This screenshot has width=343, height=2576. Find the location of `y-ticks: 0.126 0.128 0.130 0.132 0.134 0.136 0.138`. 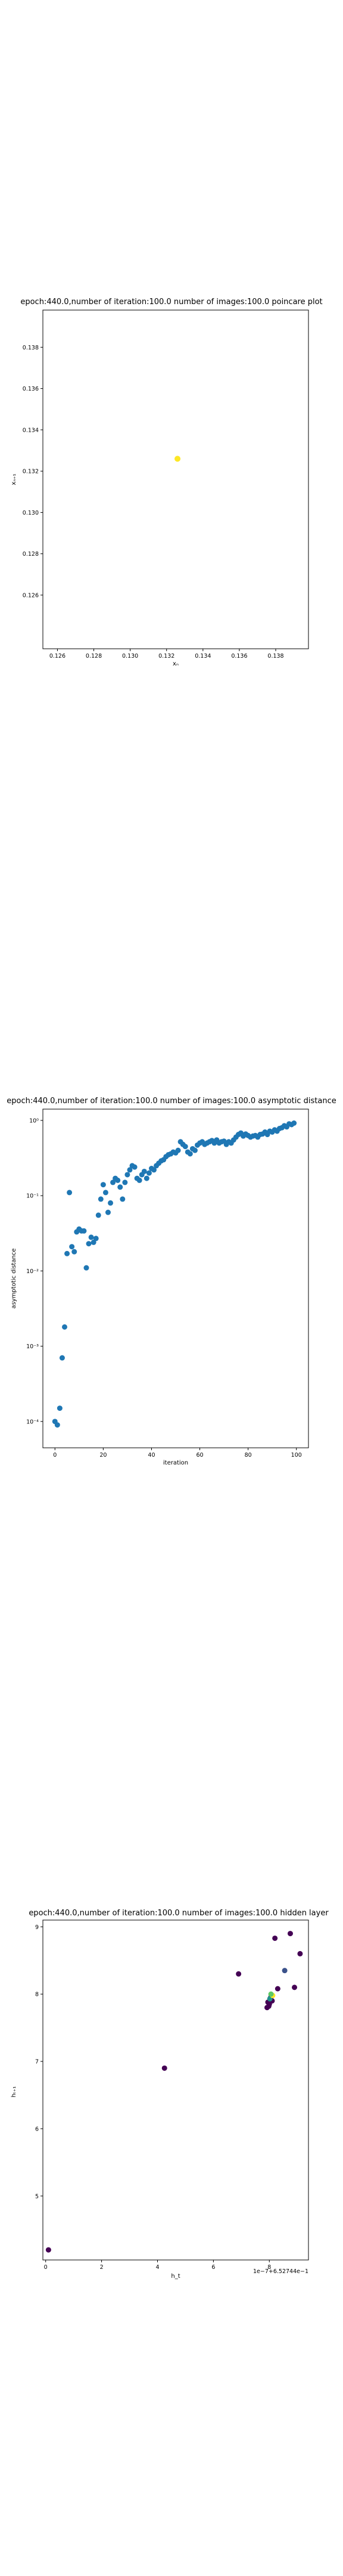

y-ticks: 0.126 0.128 0.130 0.132 0.134 0.136 0.138 is located at coordinates (33, 472).